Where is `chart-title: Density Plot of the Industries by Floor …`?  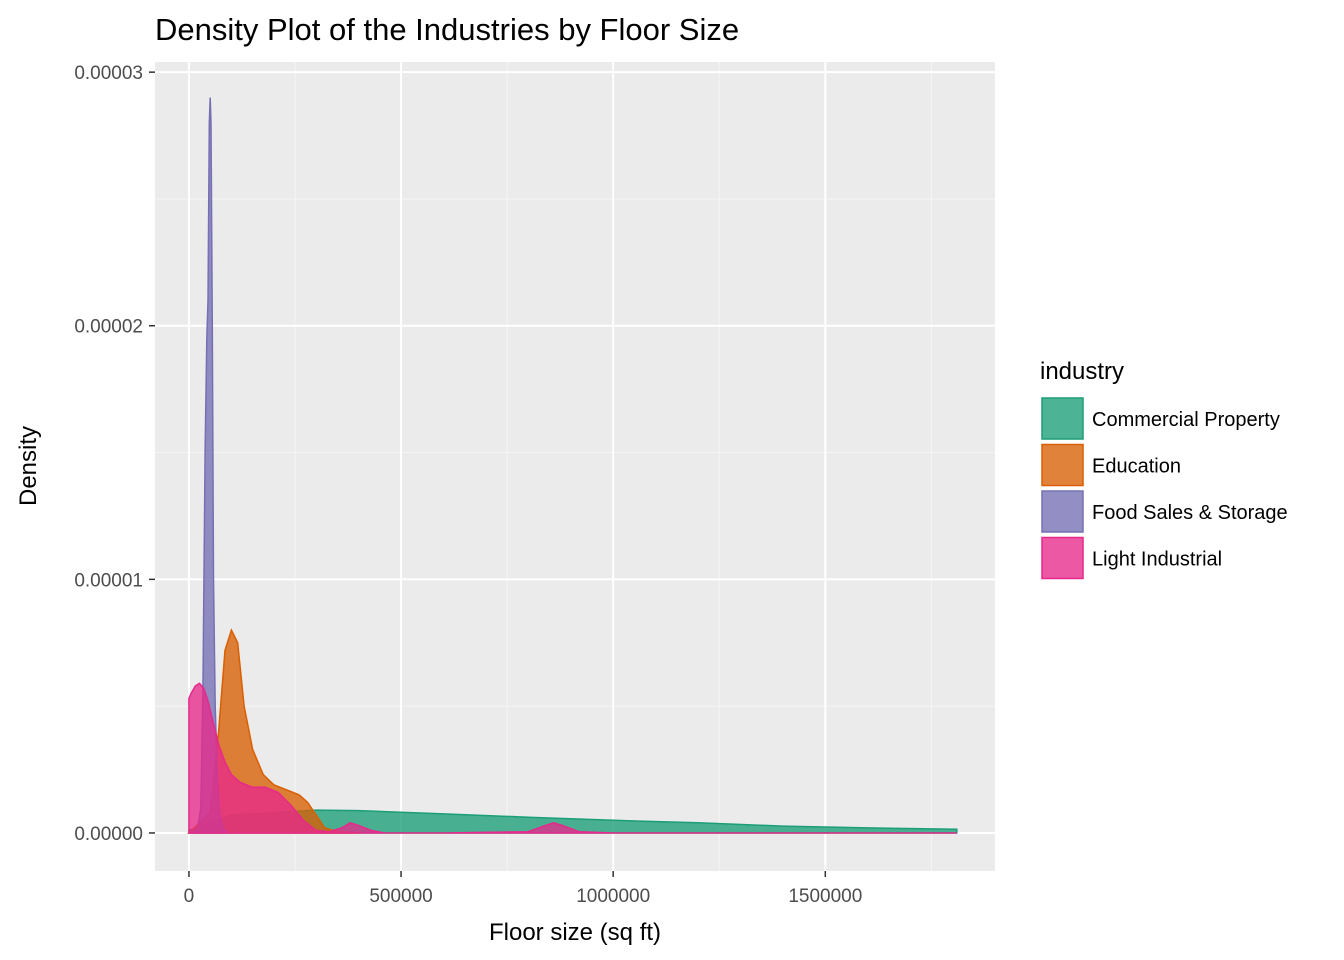
chart-title: Density Plot of the Industries by Floor … is located at coordinates (447, 29).